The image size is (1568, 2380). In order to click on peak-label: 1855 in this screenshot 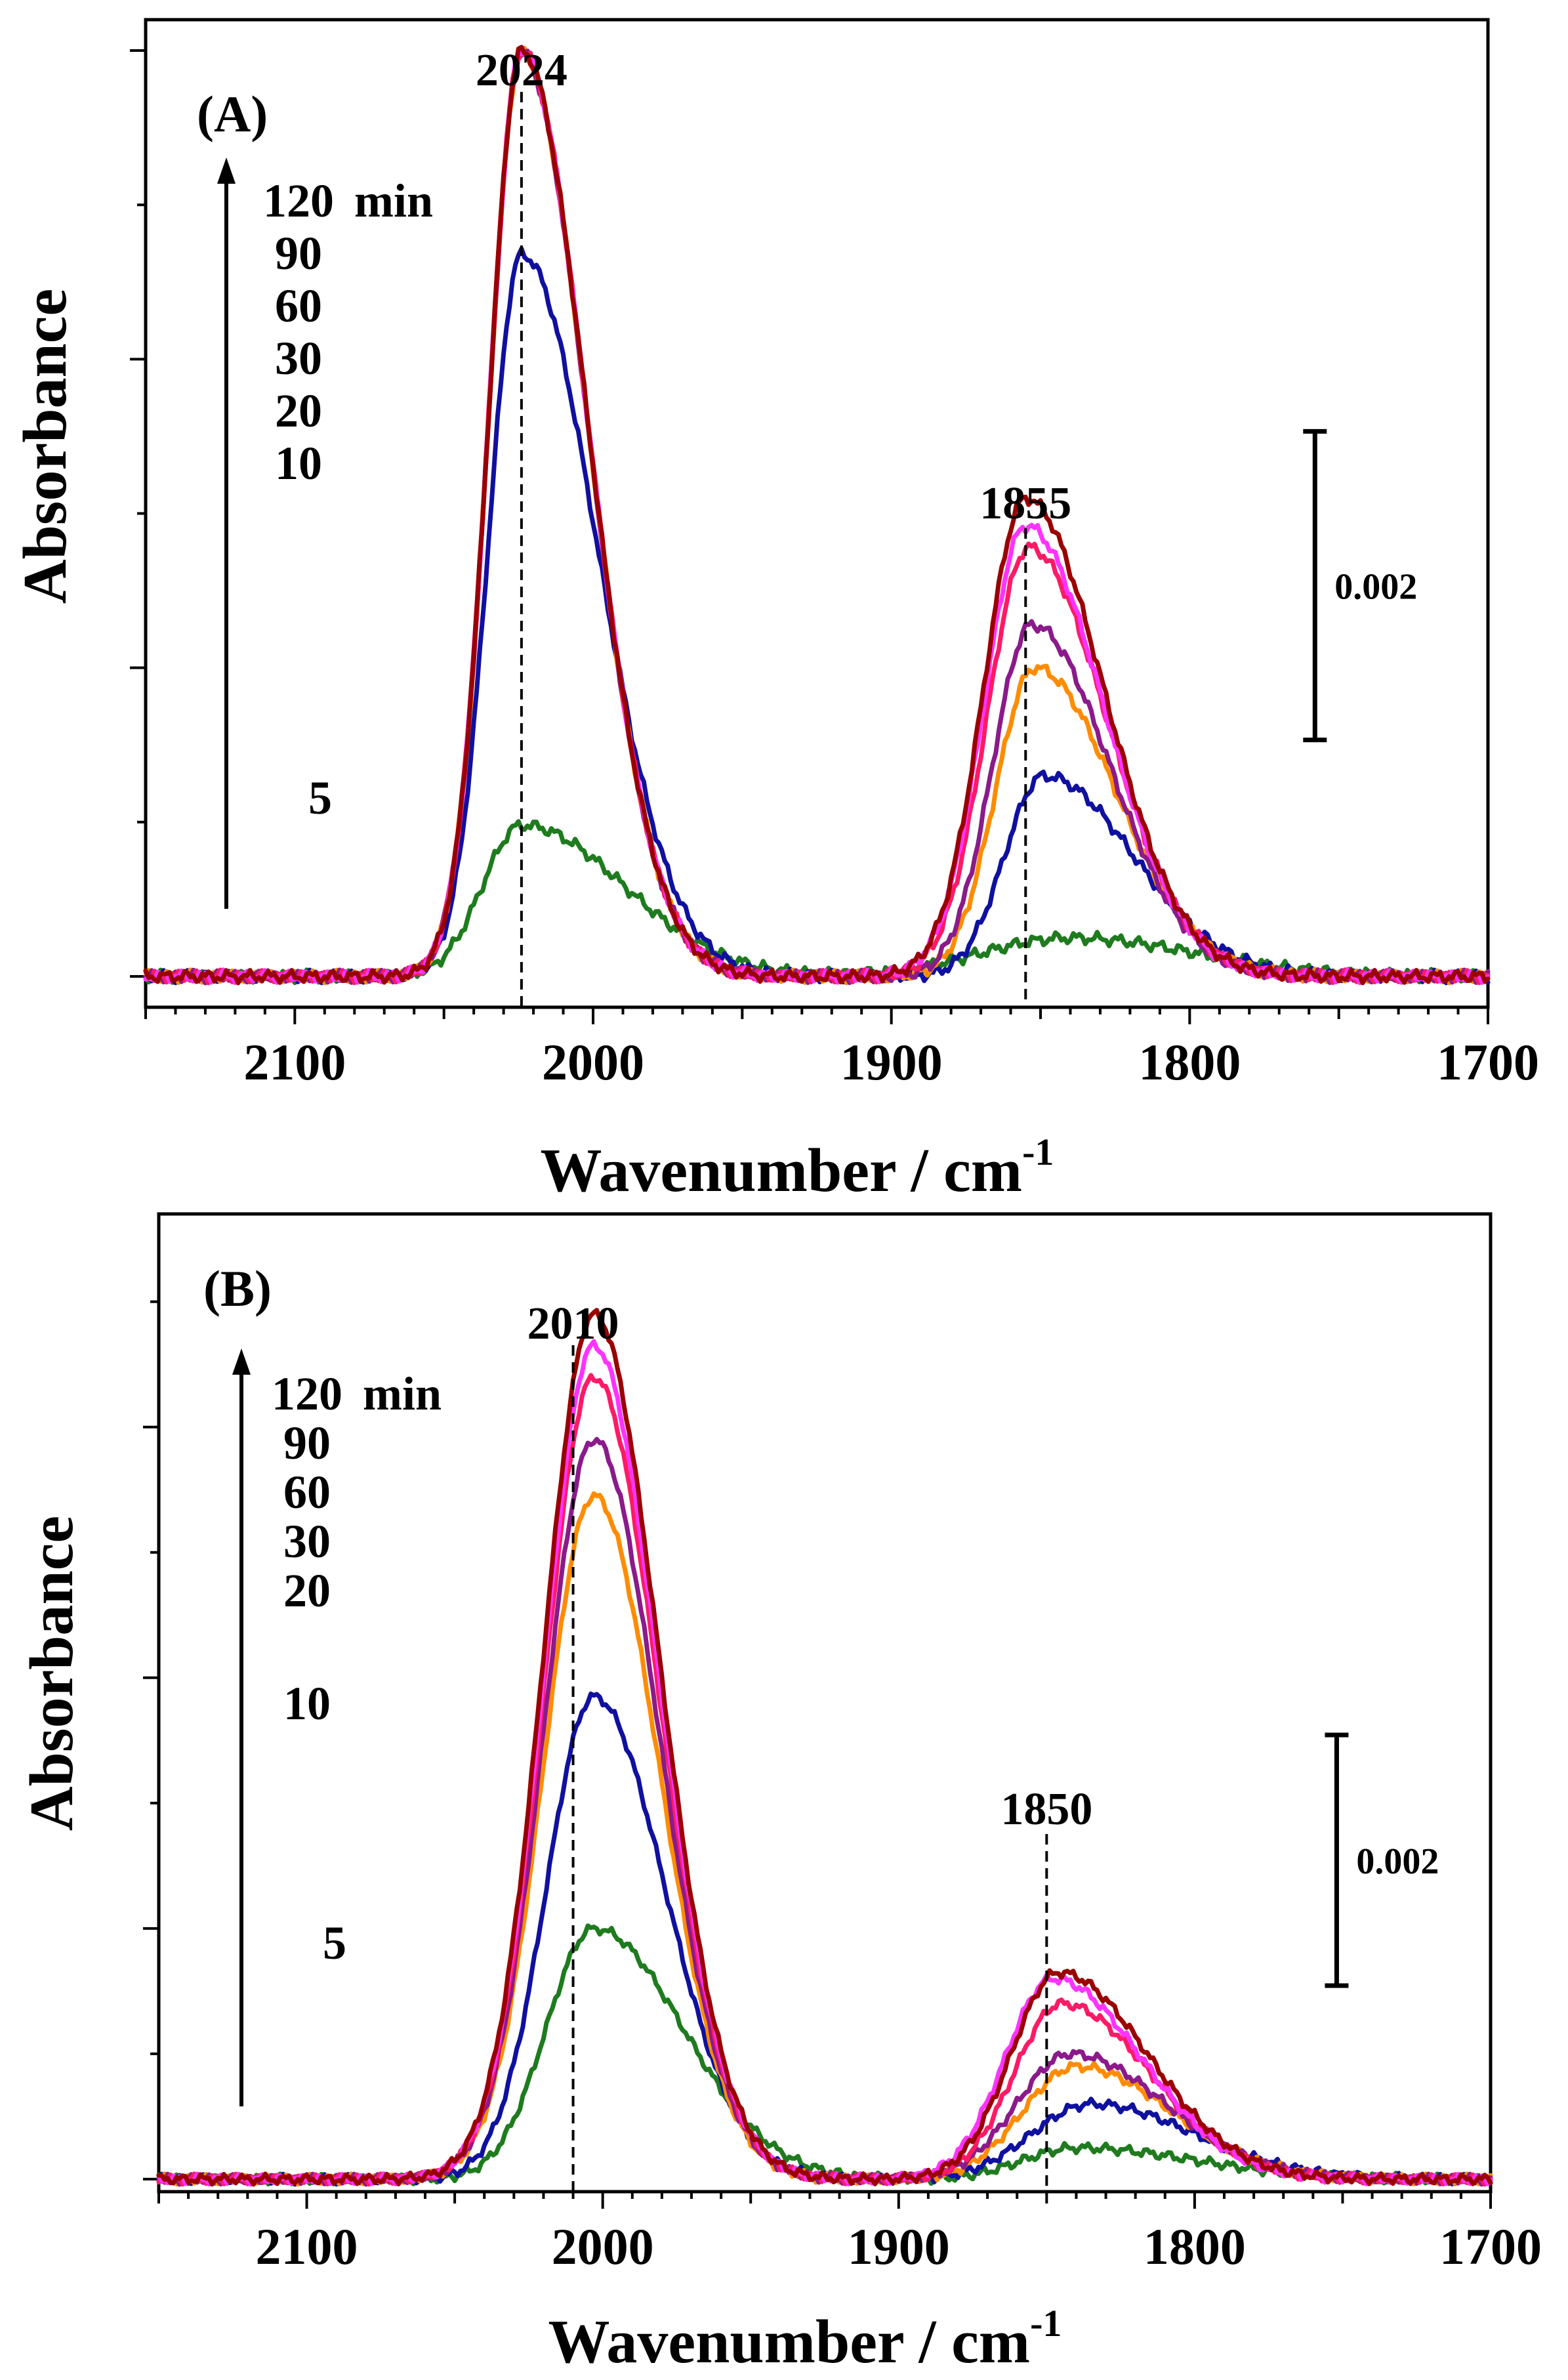, I will do `click(1025, 503)`.